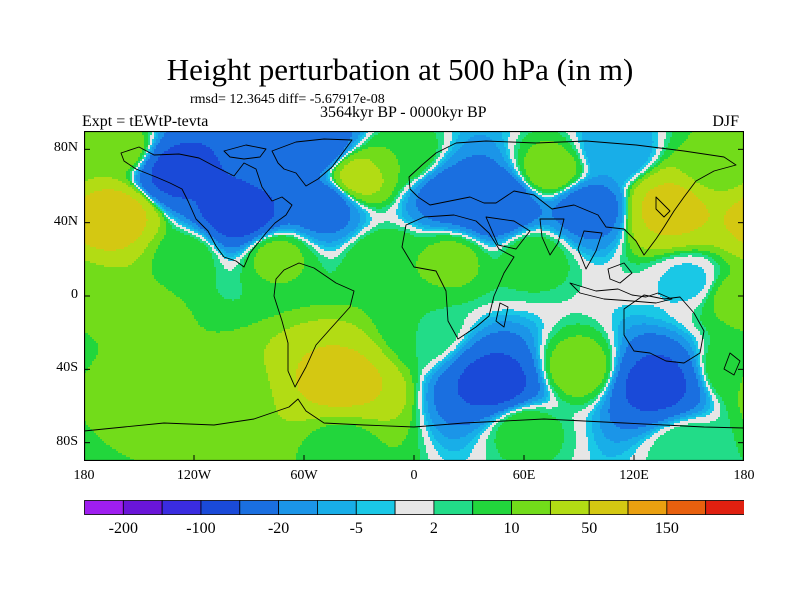  What do you see at coordinates (314, 325) in the screenshot?
I see `coastline-south-america` at bounding box center [314, 325].